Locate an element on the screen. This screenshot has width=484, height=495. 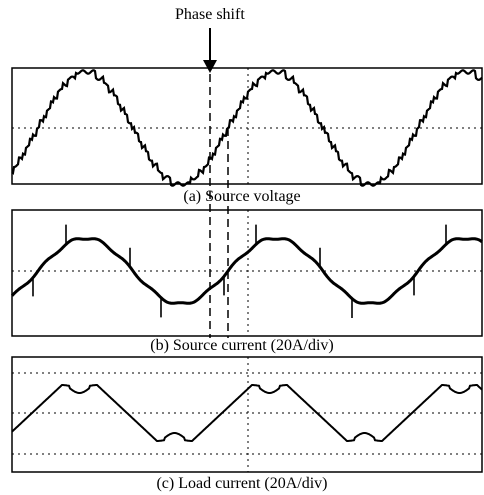
phase-shift-label: Phase shift is located at coordinates (210, 14).